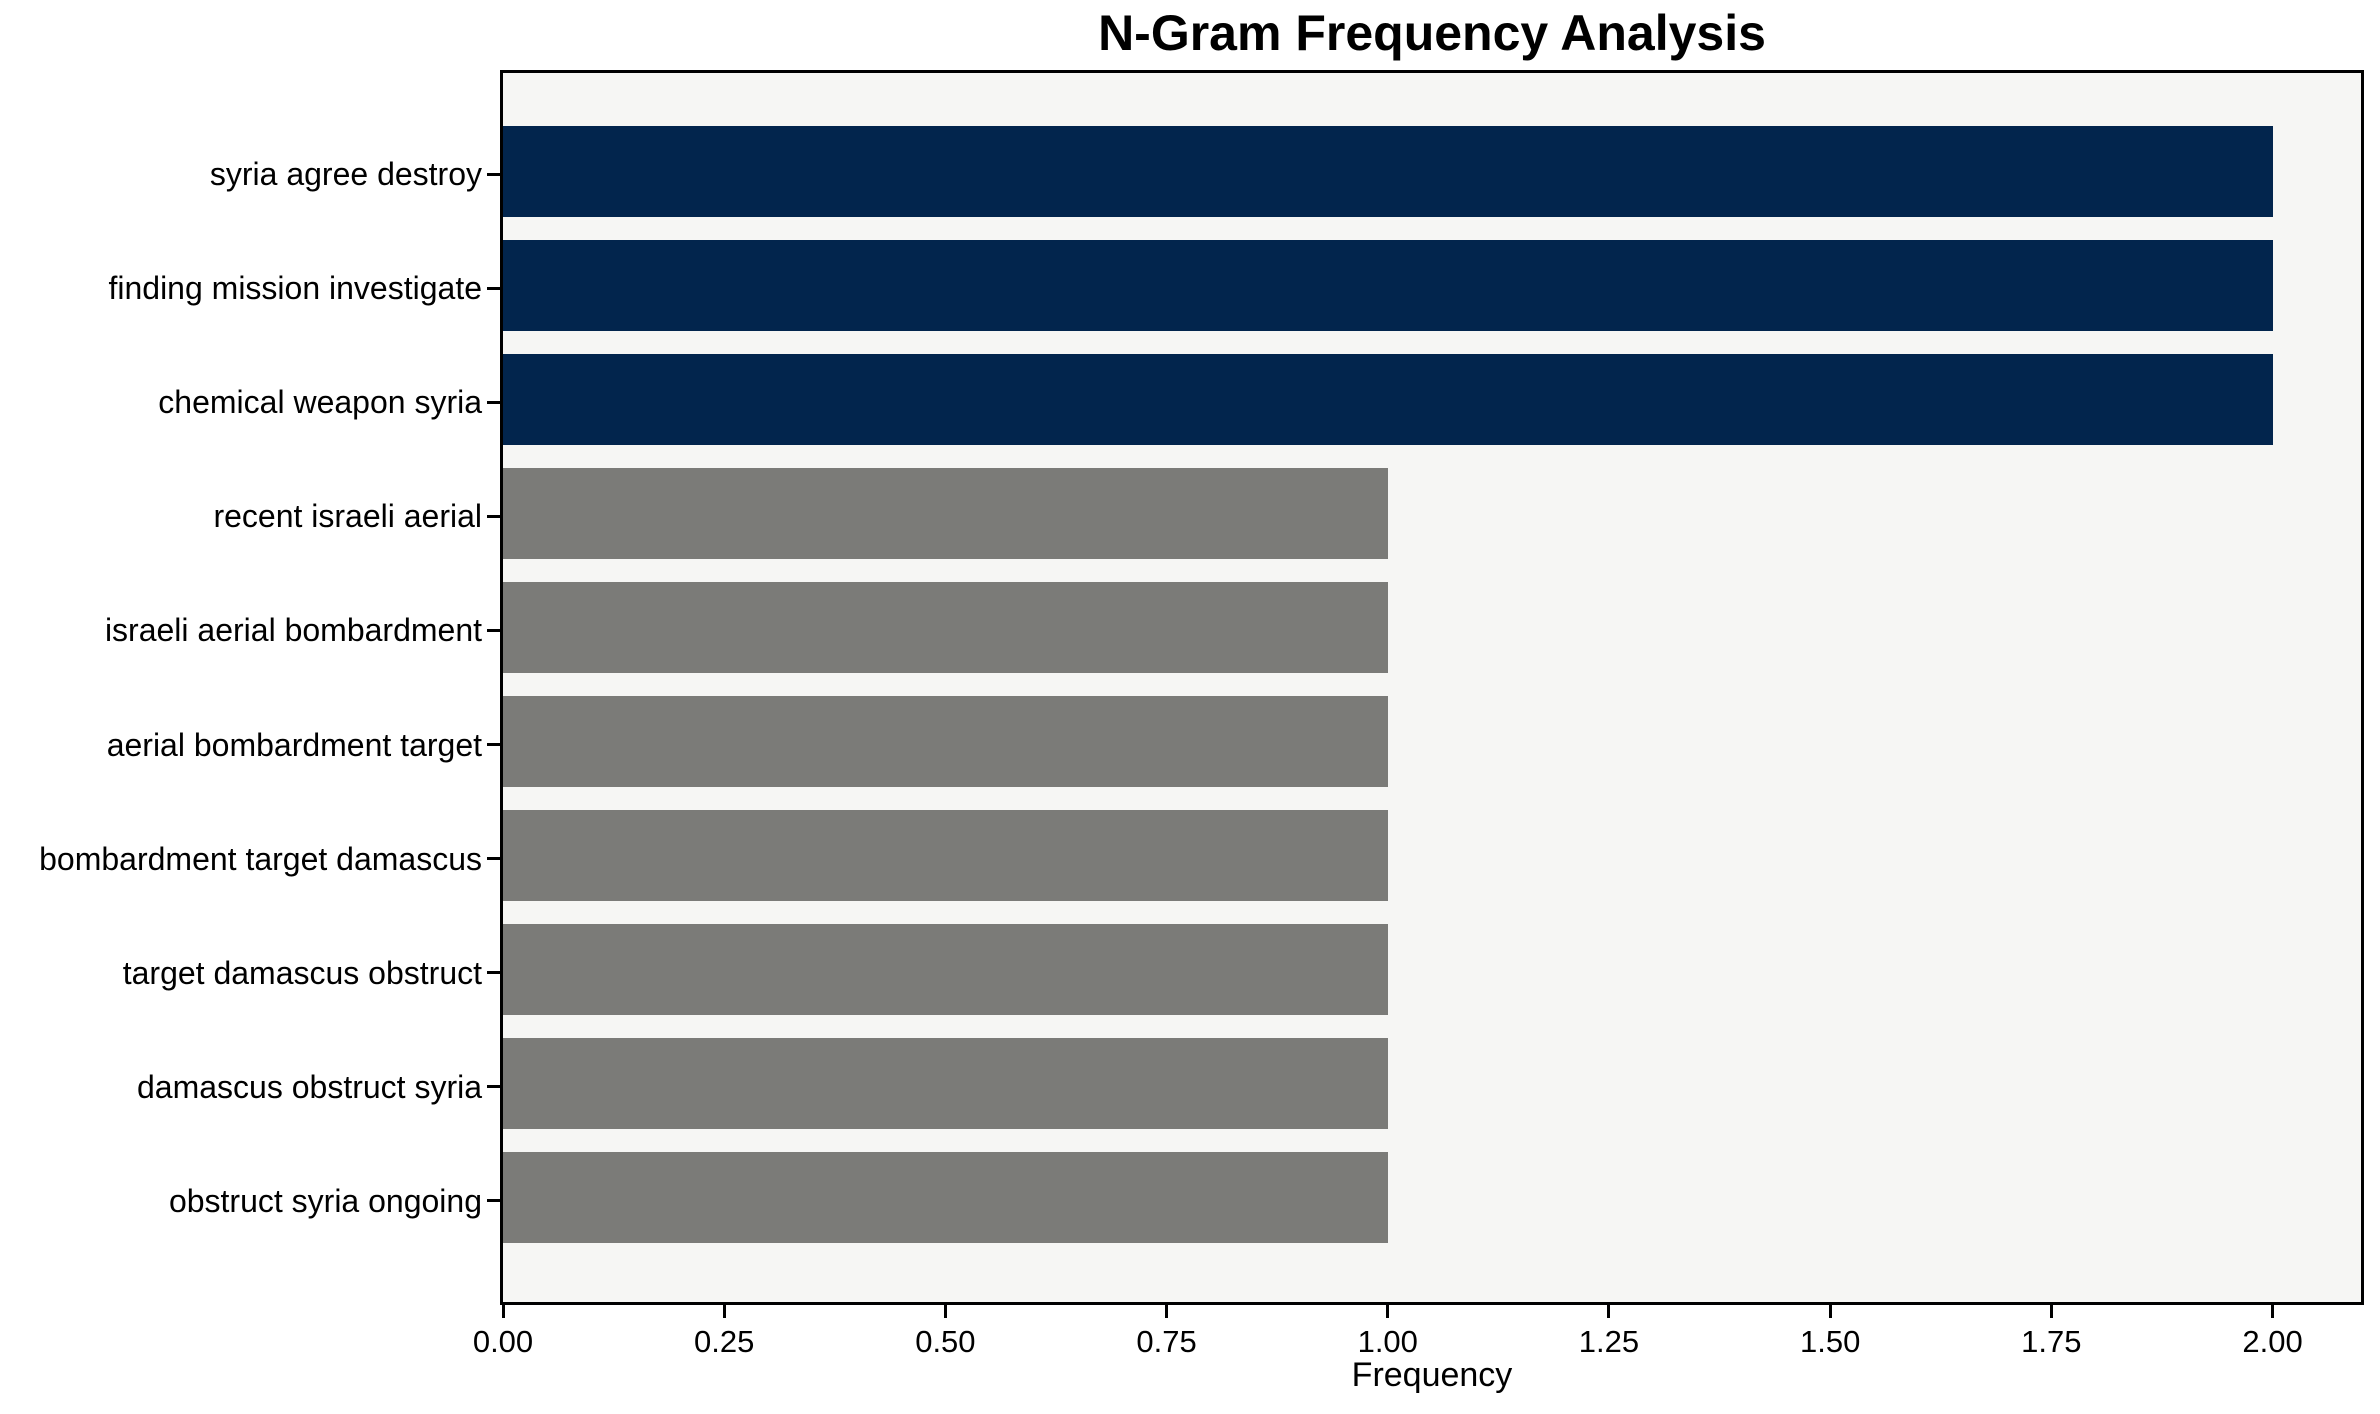 The width and height of the screenshot is (2380, 1414). I want to click on bar-obstruct-syria-ongoing, so click(945, 1197).